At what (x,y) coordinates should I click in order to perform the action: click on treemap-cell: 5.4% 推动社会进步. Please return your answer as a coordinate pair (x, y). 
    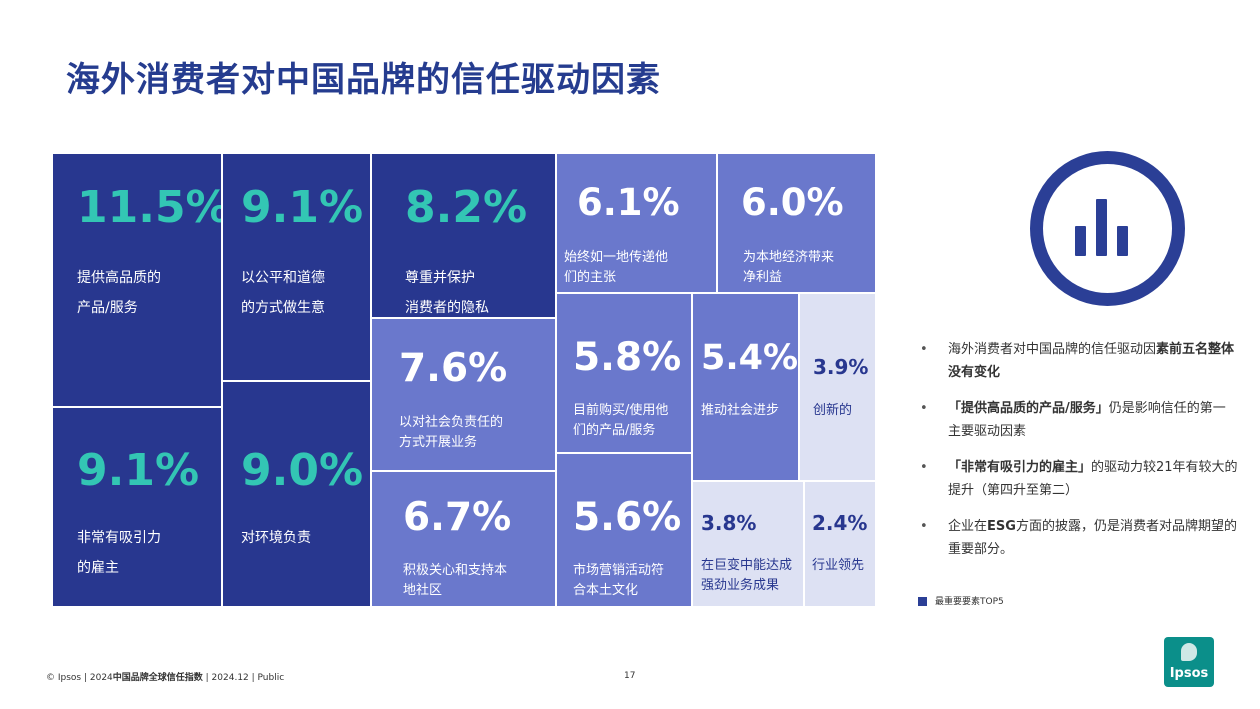
    Looking at the image, I should click on (745, 387).